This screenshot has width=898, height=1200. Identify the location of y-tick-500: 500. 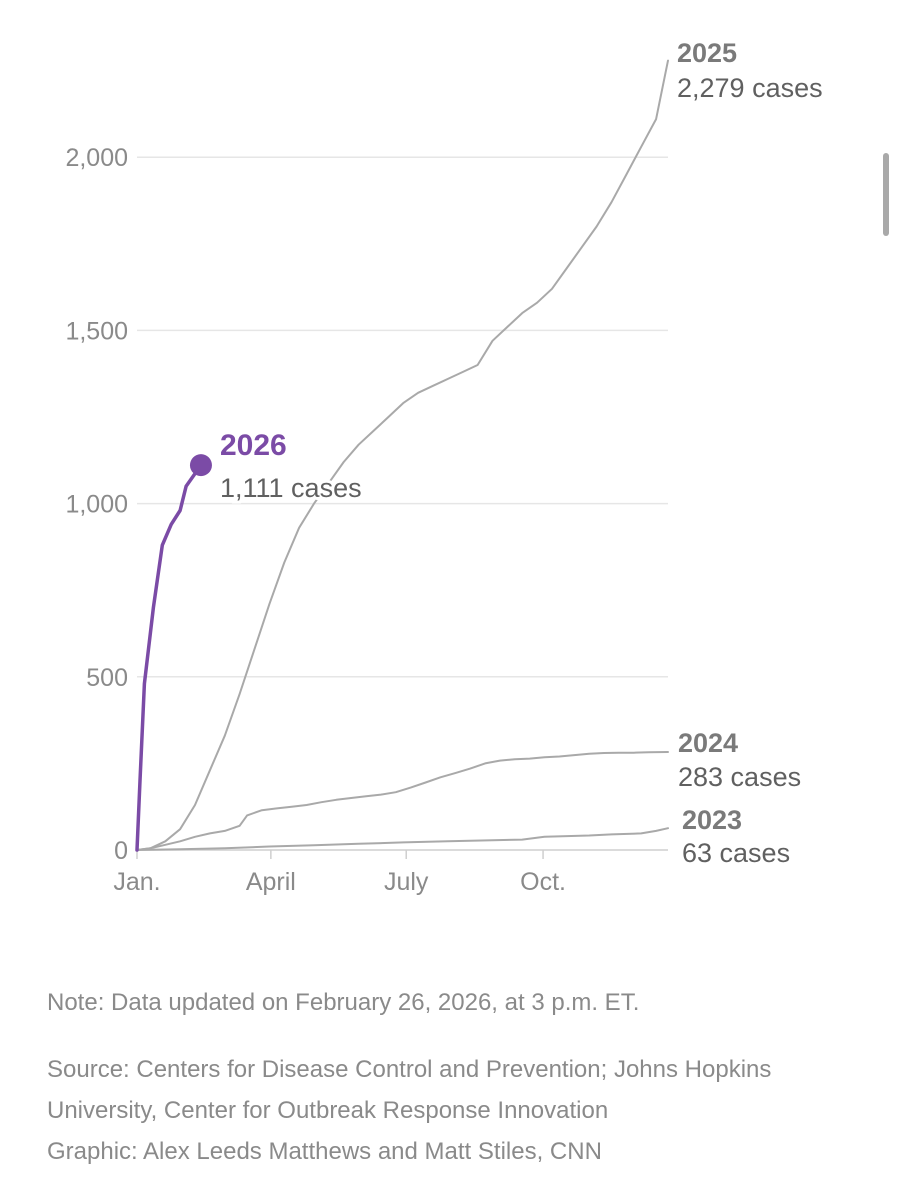
(107, 678).